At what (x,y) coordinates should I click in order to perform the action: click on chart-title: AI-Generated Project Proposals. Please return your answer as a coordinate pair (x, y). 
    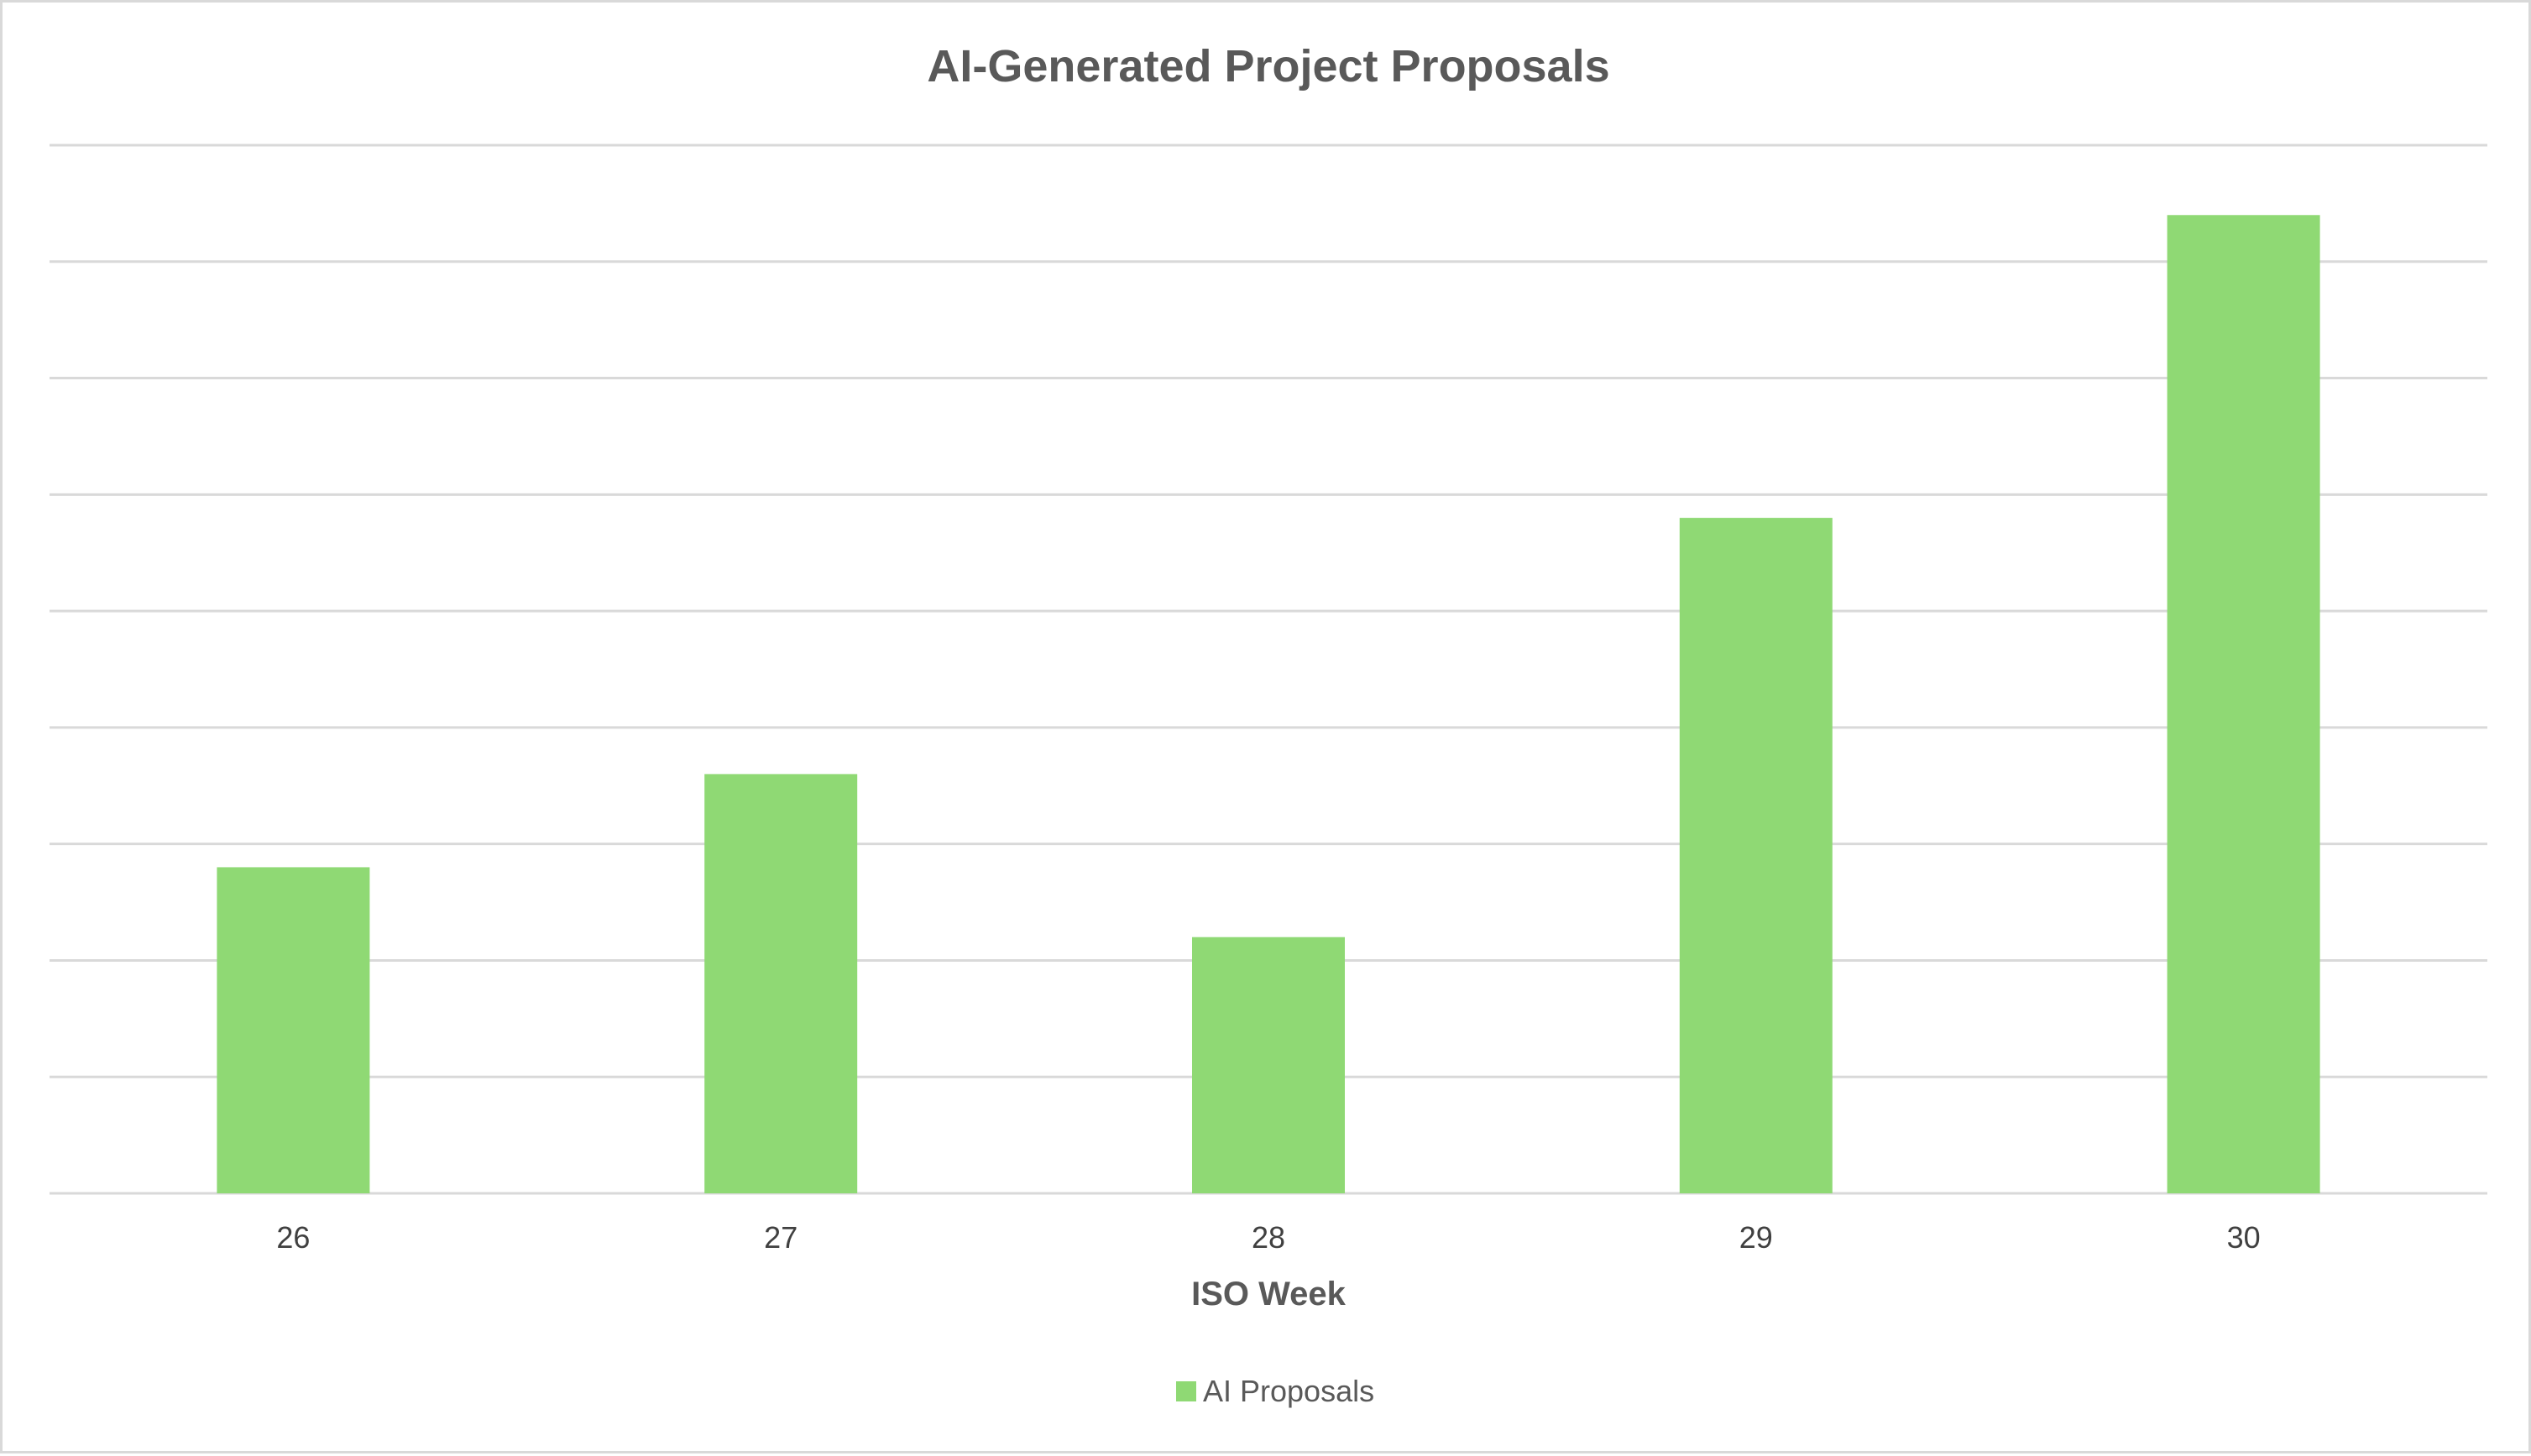
    Looking at the image, I should click on (1268, 66).